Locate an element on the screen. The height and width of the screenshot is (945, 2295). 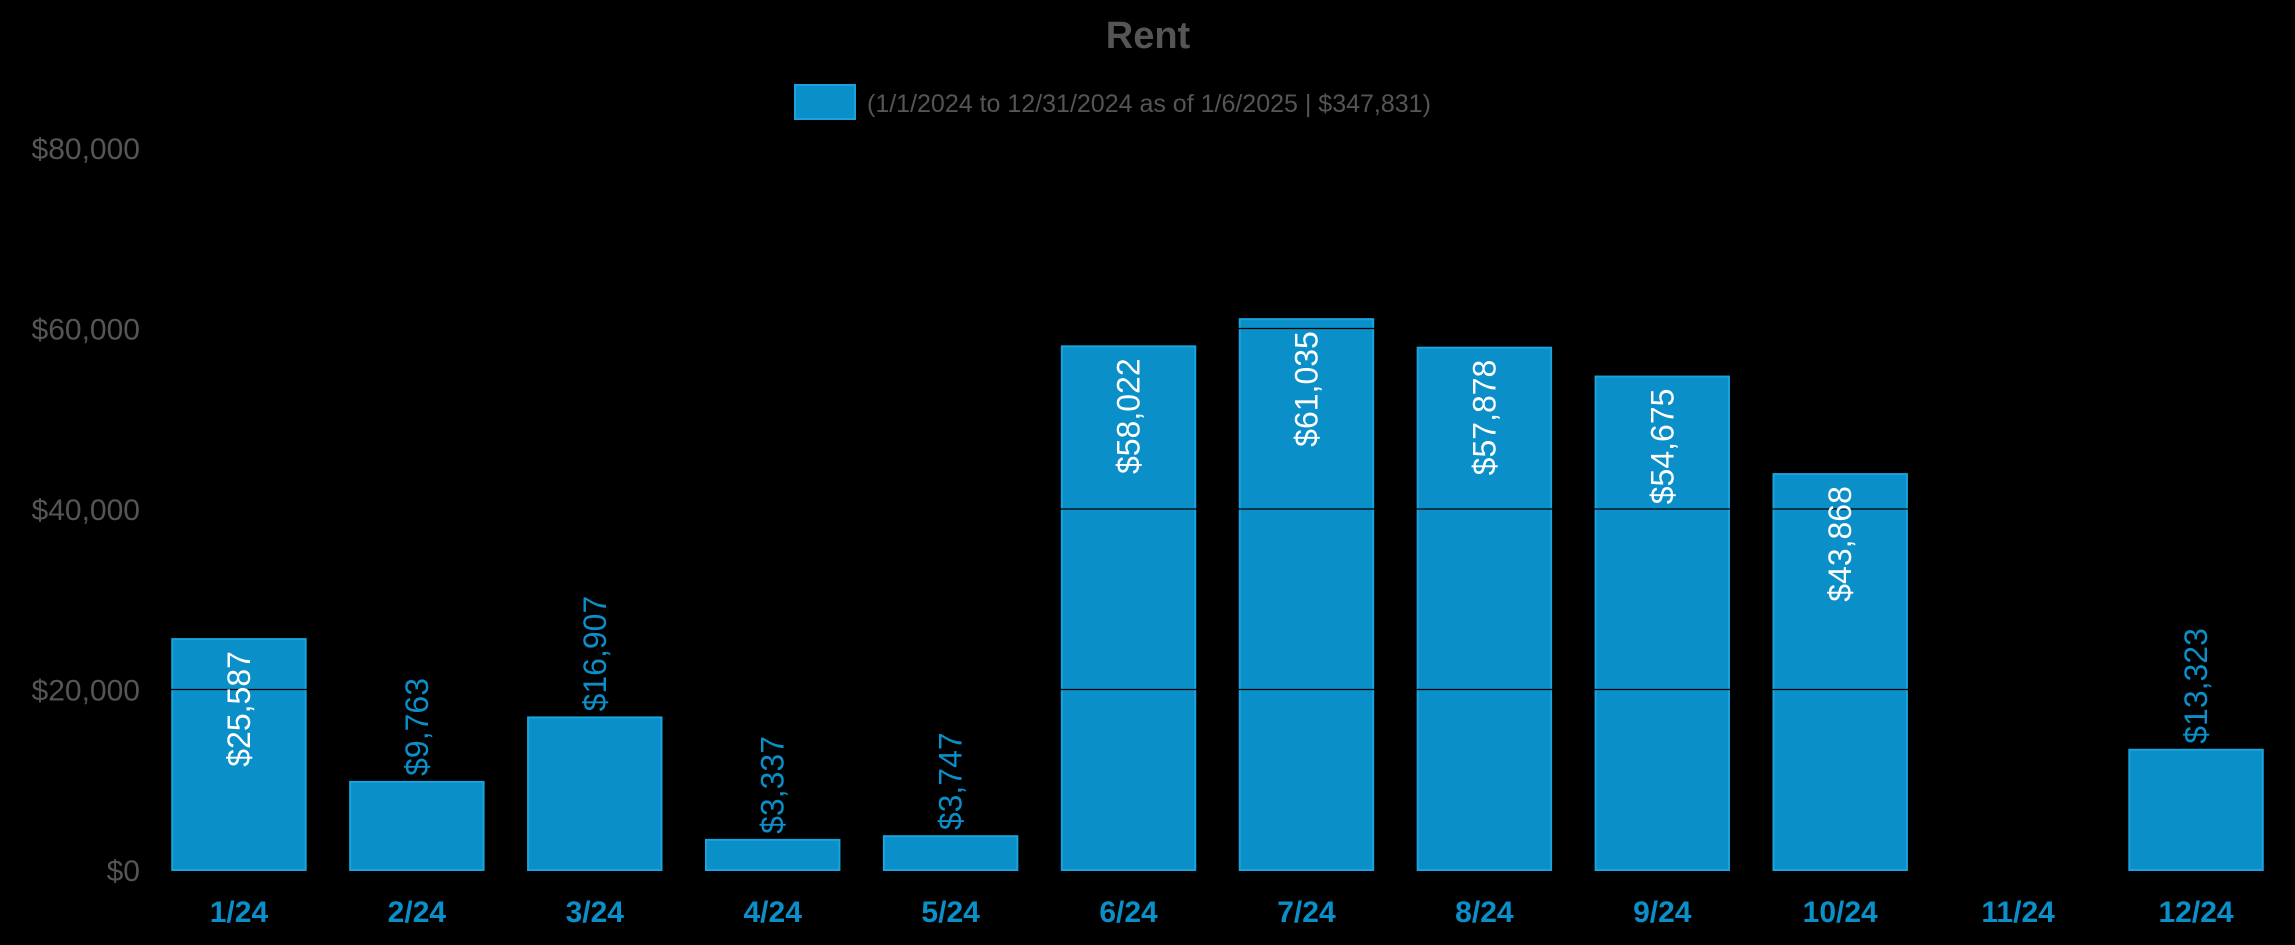
x-tick-label: 7/24 is located at coordinates (1306, 912).